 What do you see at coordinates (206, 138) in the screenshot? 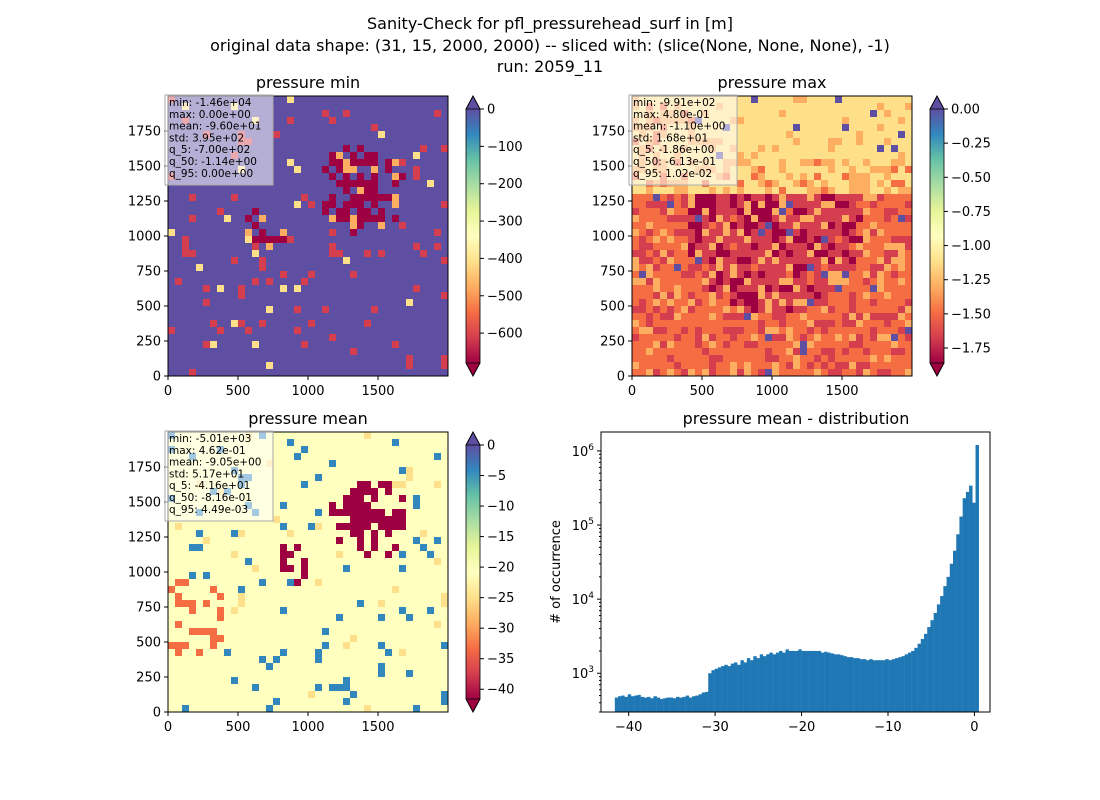
I see `stats-line: std: 3.95e+02` at bounding box center [206, 138].